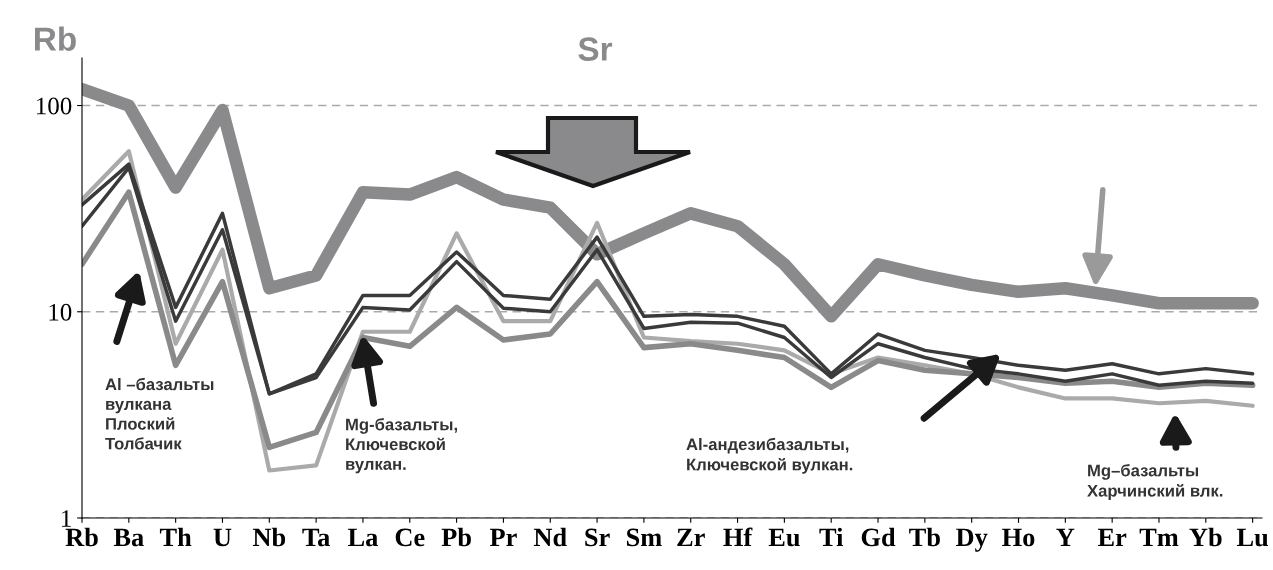  What do you see at coordinates (784, 537) in the screenshot?
I see `x-tick-label: Eu` at bounding box center [784, 537].